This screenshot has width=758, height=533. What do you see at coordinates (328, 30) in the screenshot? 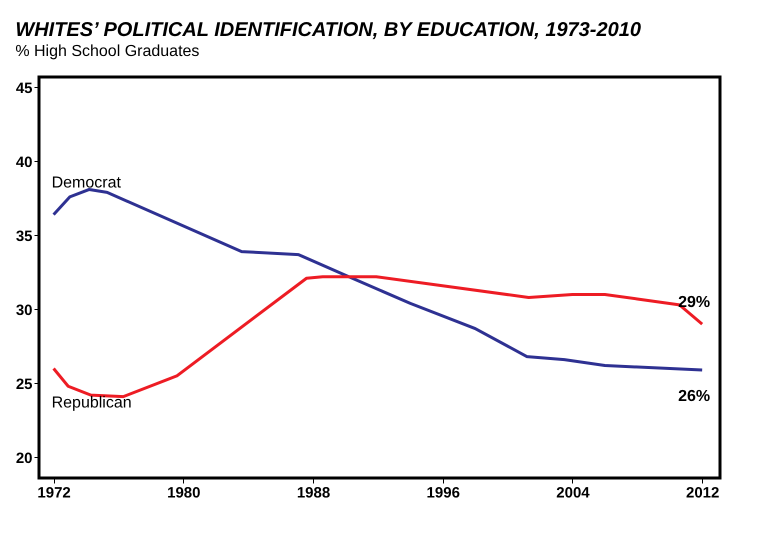
I see `chart-title: WHITES’ POLITICAL IDENTIFICATION, BY EDUCATION, 1973-2010` at bounding box center [328, 30].